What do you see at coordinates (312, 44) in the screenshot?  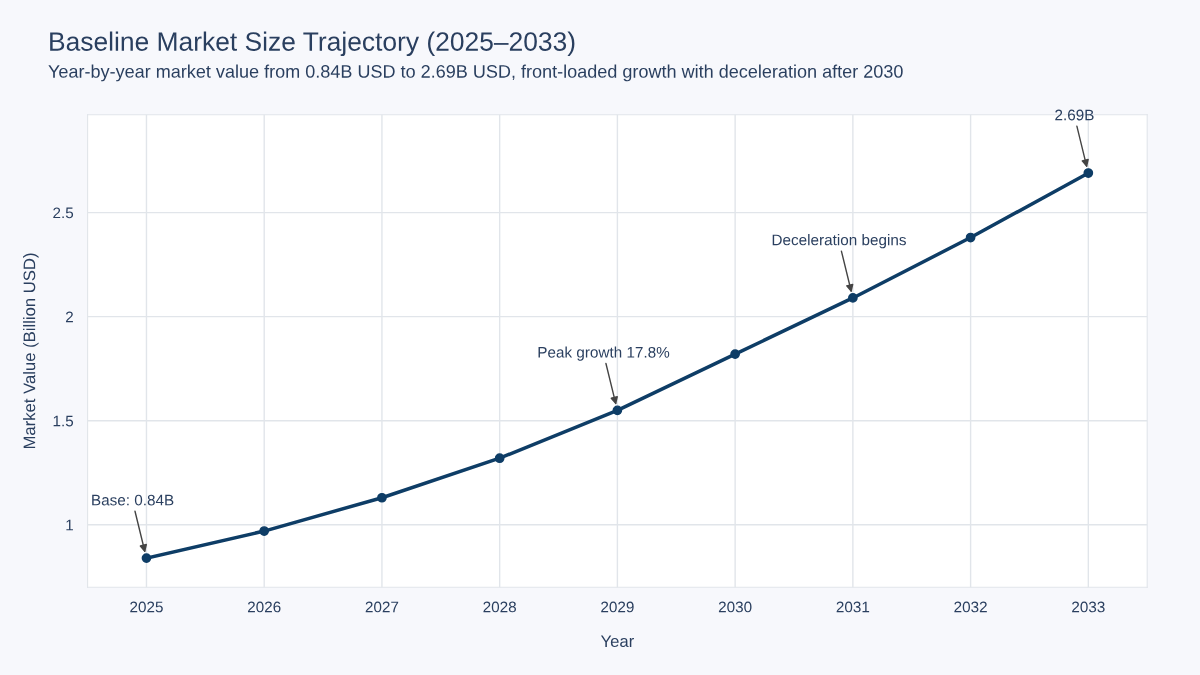 I see `chart-title: Baseline Market Size Trajectory (2025–2033)` at bounding box center [312, 44].